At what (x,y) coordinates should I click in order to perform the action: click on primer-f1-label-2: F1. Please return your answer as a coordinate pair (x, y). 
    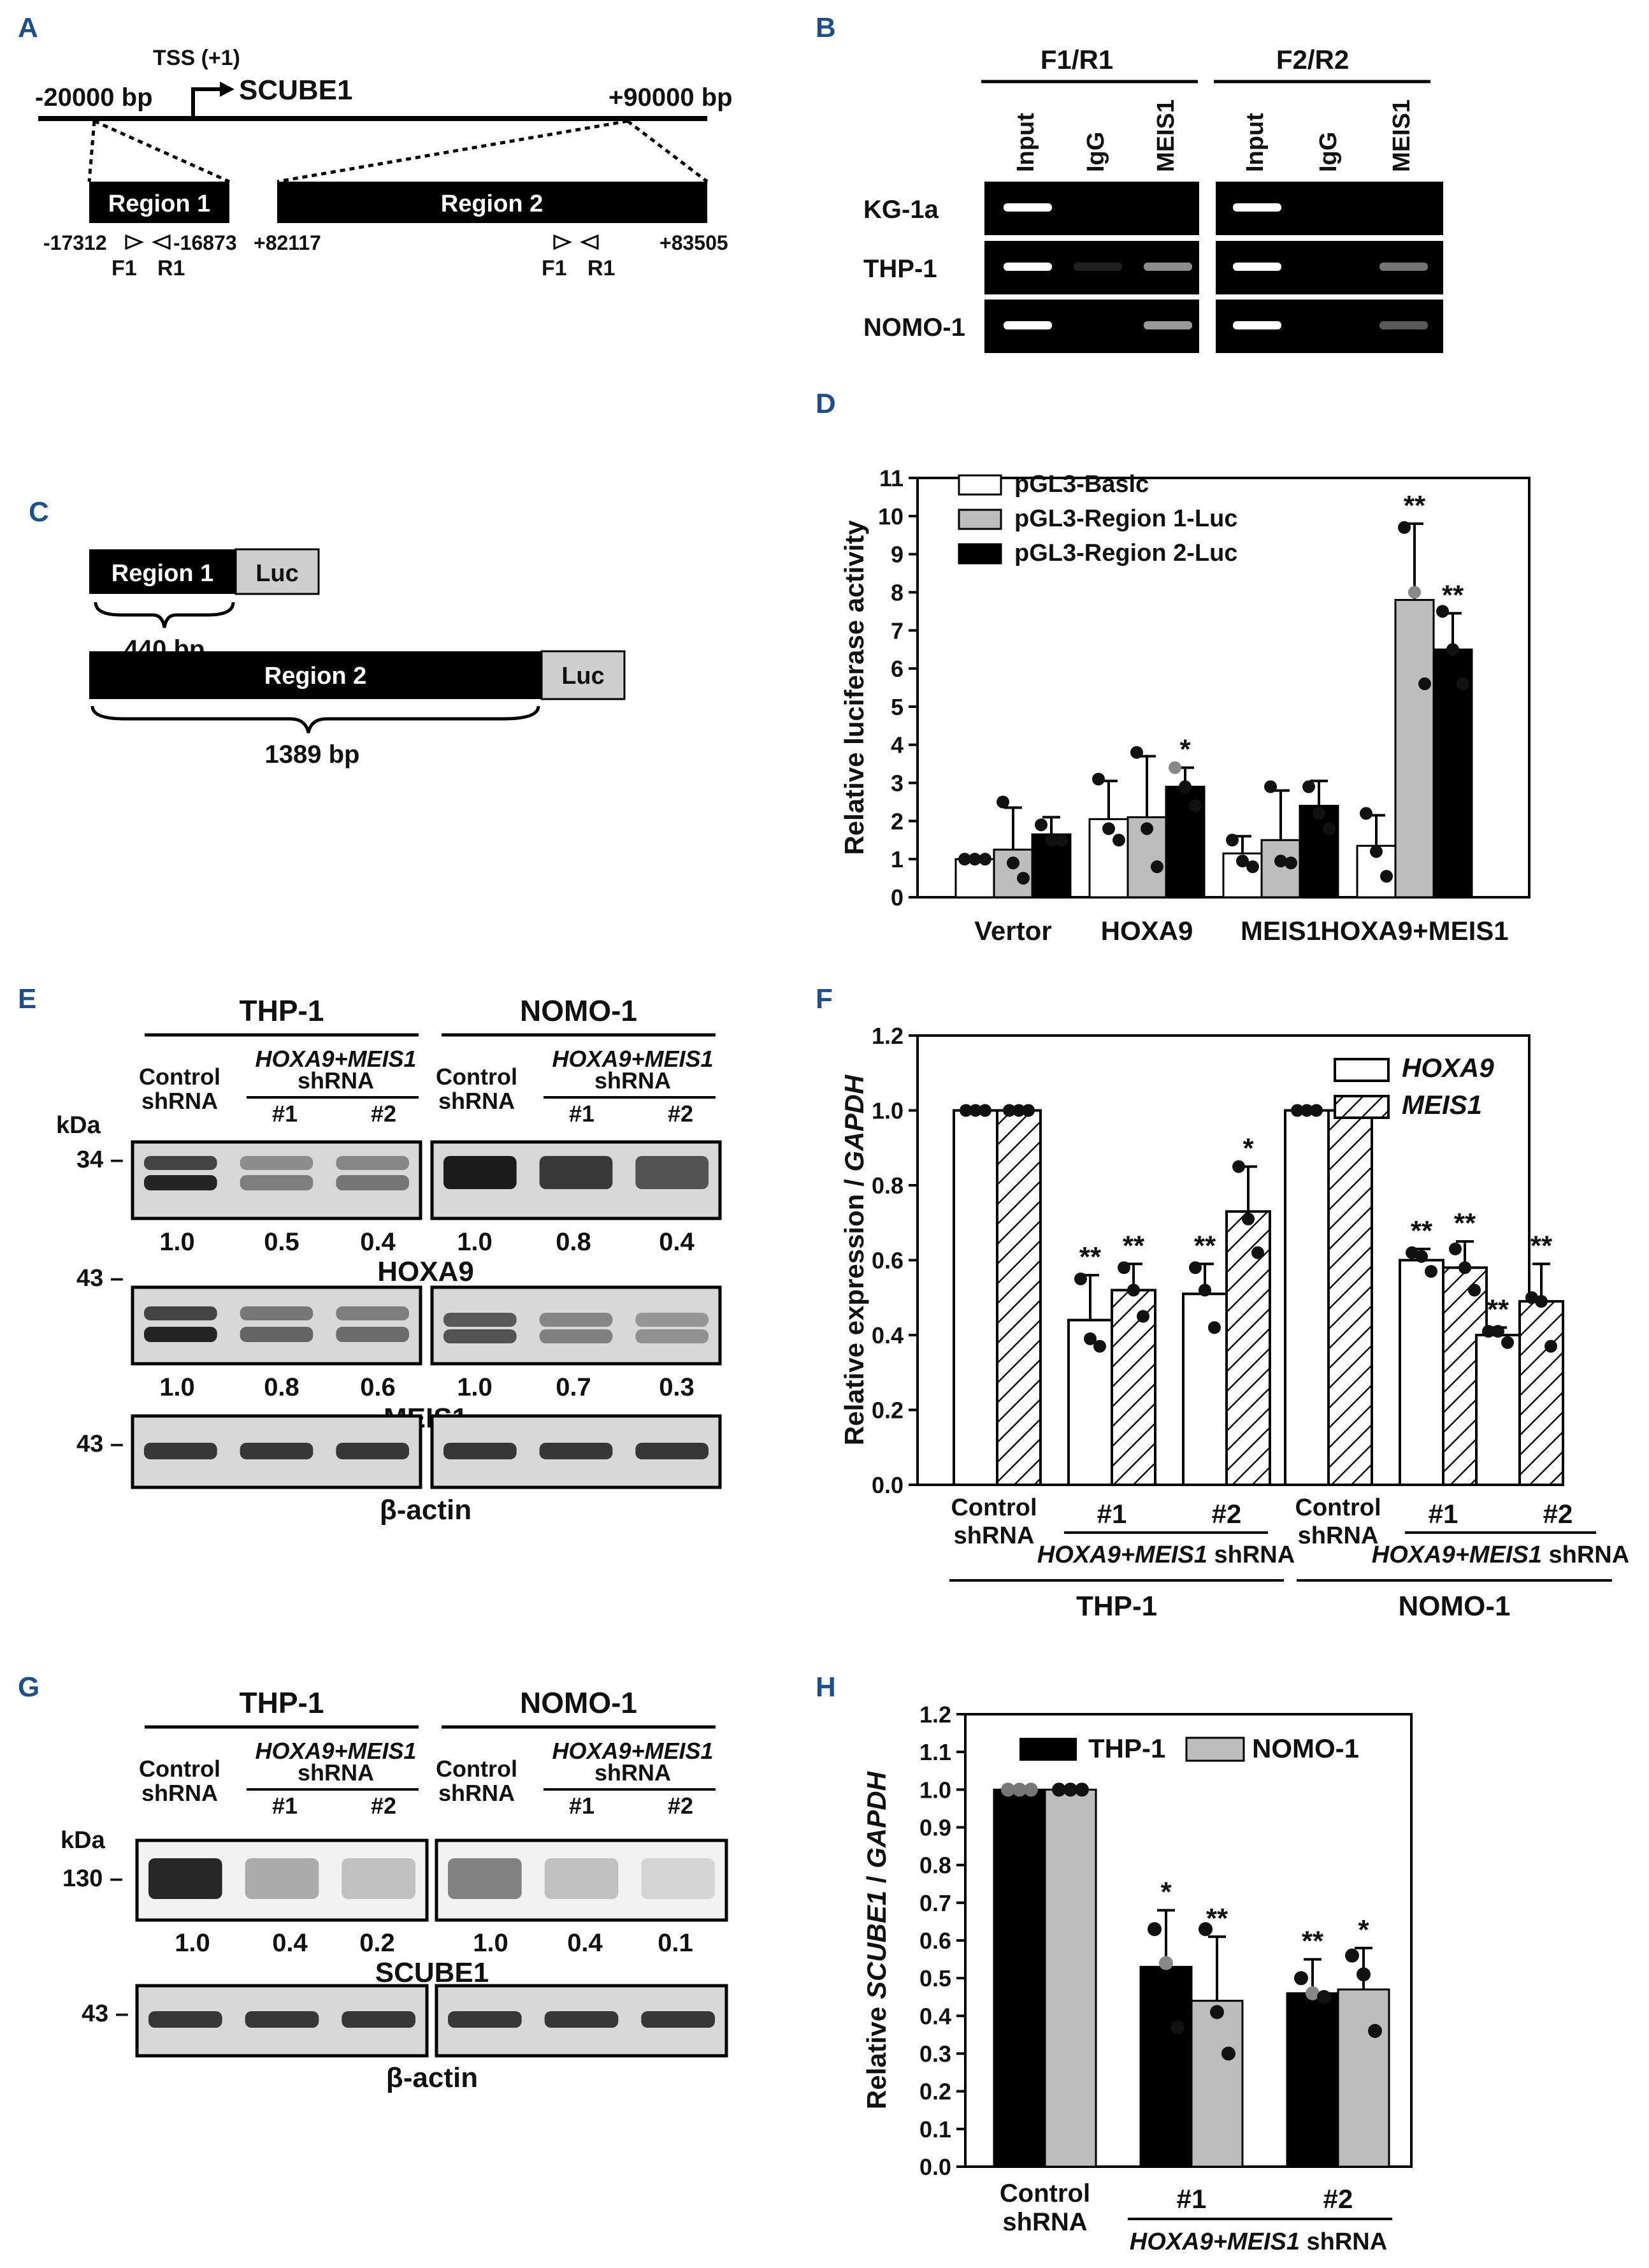
    Looking at the image, I should click on (554, 268).